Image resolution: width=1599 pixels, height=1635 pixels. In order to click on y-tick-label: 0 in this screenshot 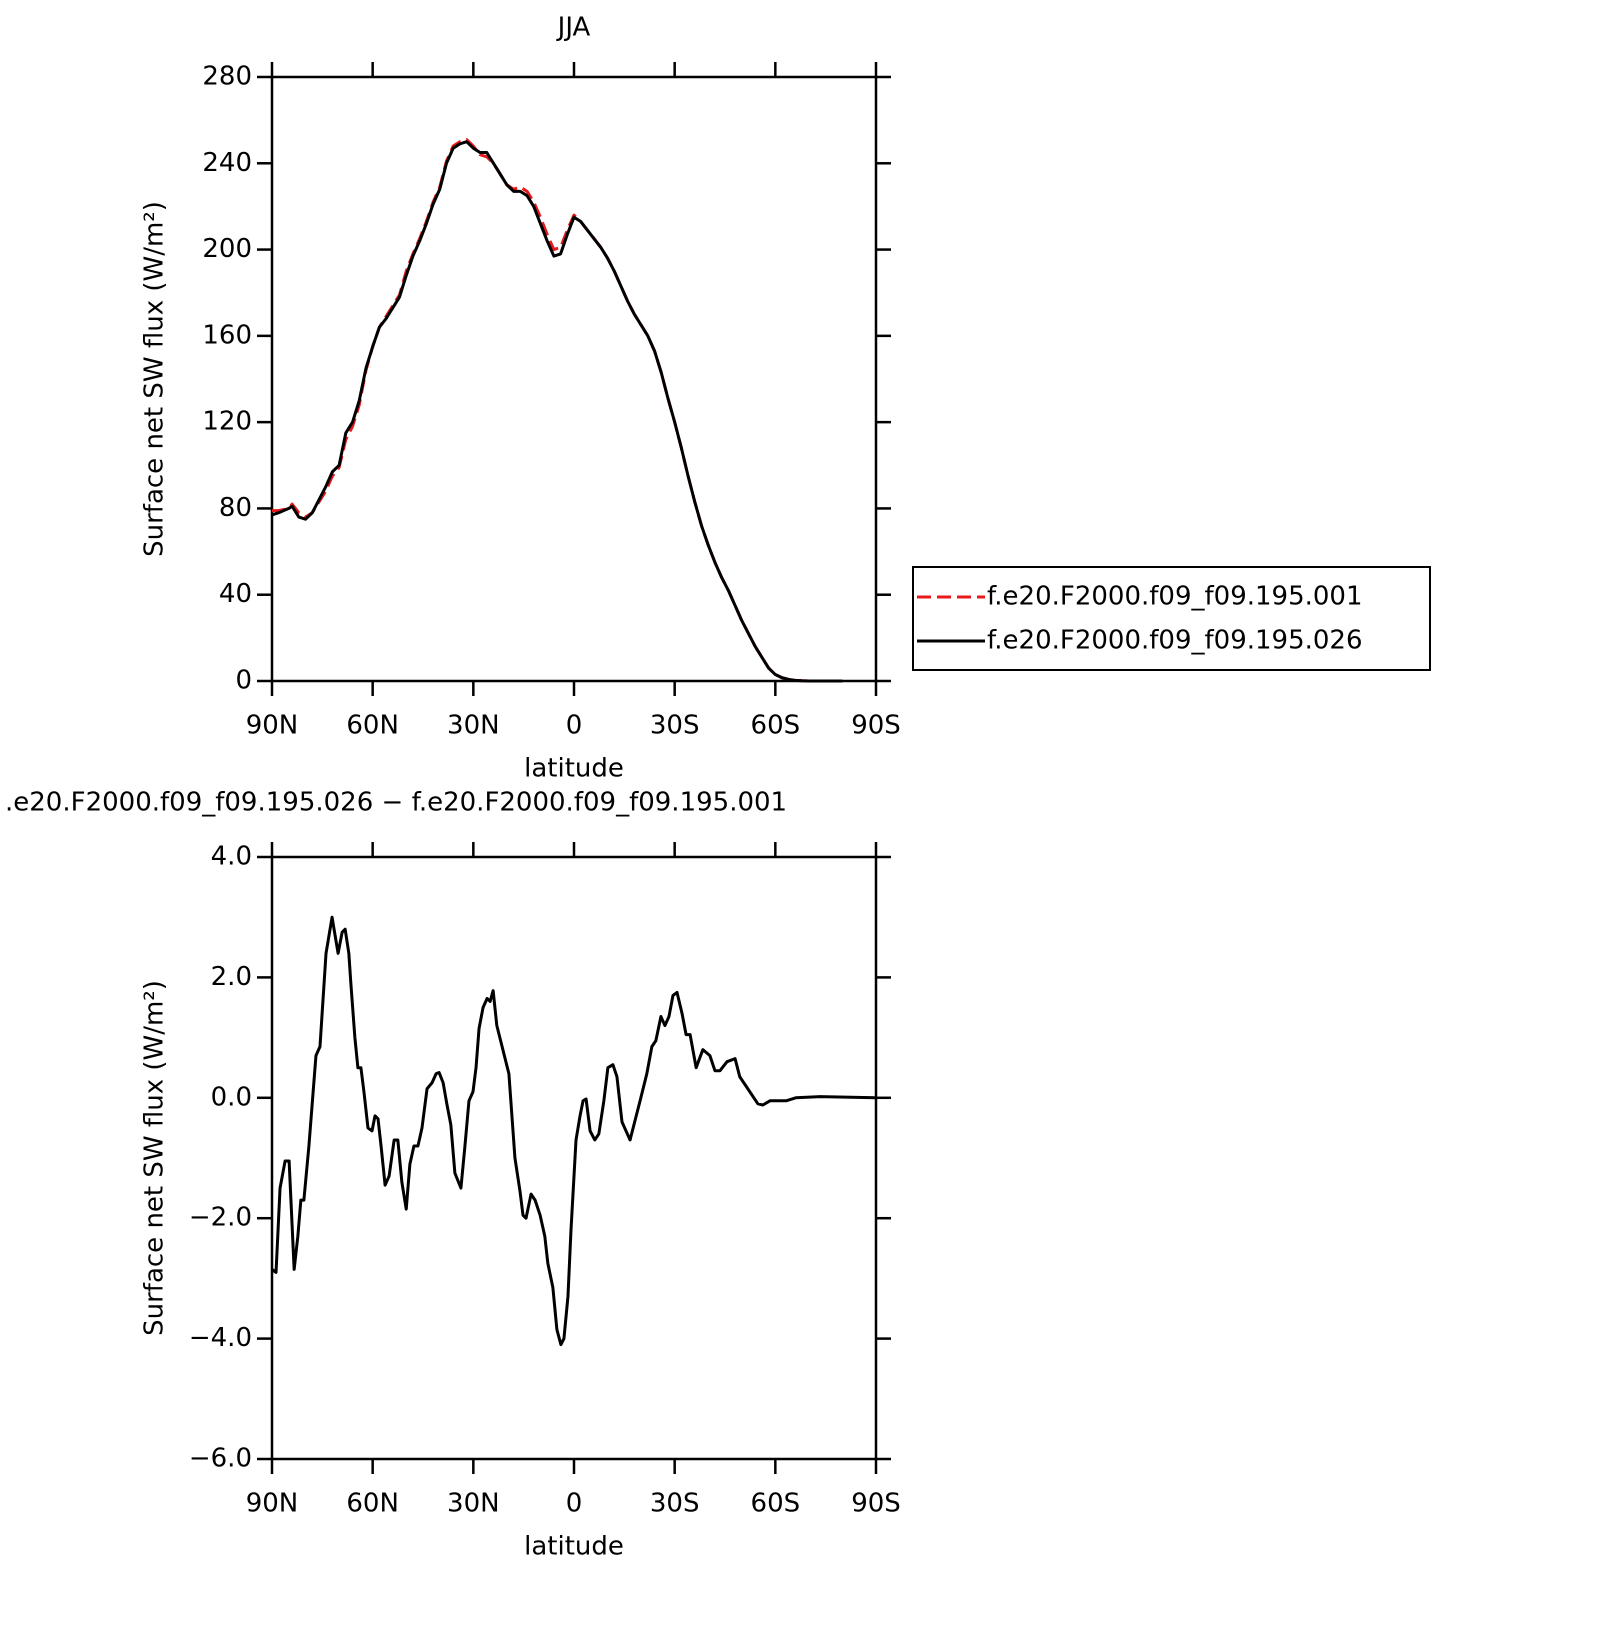, I will do `click(243, 681)`.